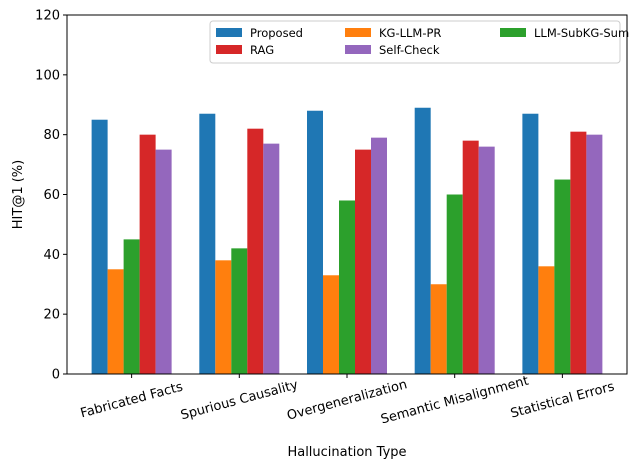 This screenshot has width=630, height=469. I want to click on legend-label: LLM-SubKG-Sum, so click(581, 33).